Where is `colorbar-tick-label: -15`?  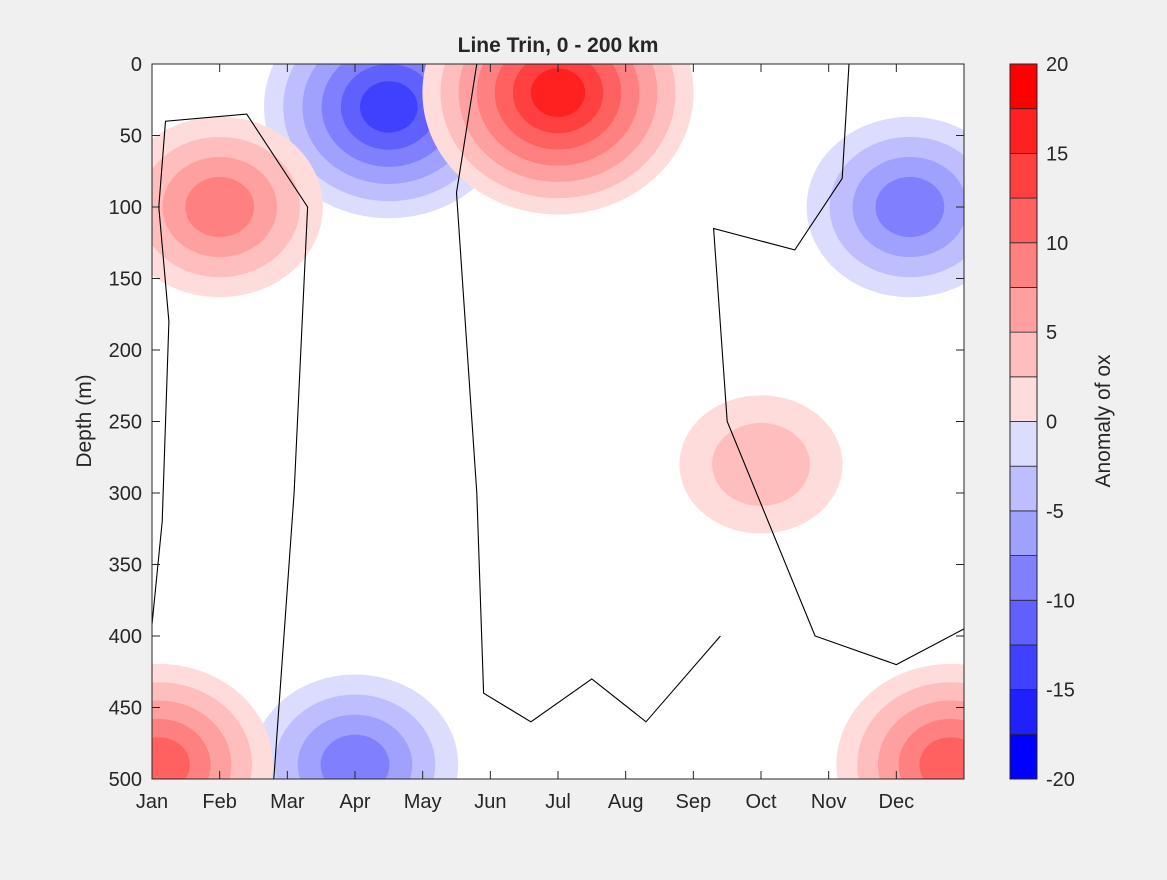
colorbar-tick-label: -15 is located at coordinates (1060, 691).